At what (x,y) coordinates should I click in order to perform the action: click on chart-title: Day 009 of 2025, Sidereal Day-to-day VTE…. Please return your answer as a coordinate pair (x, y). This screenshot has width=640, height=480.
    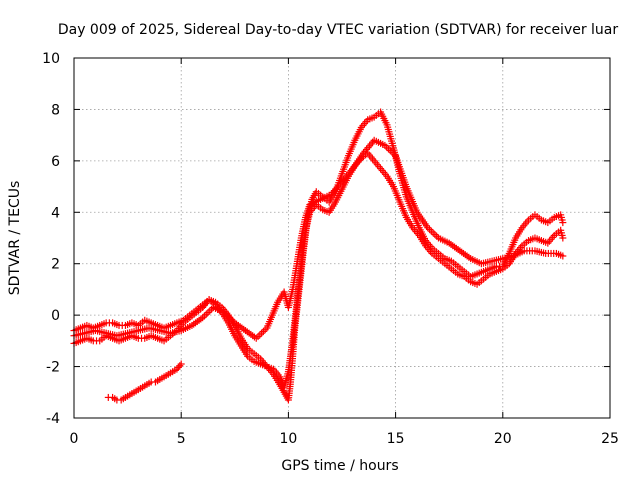
    Looking at the image, I should click on (338, 30).